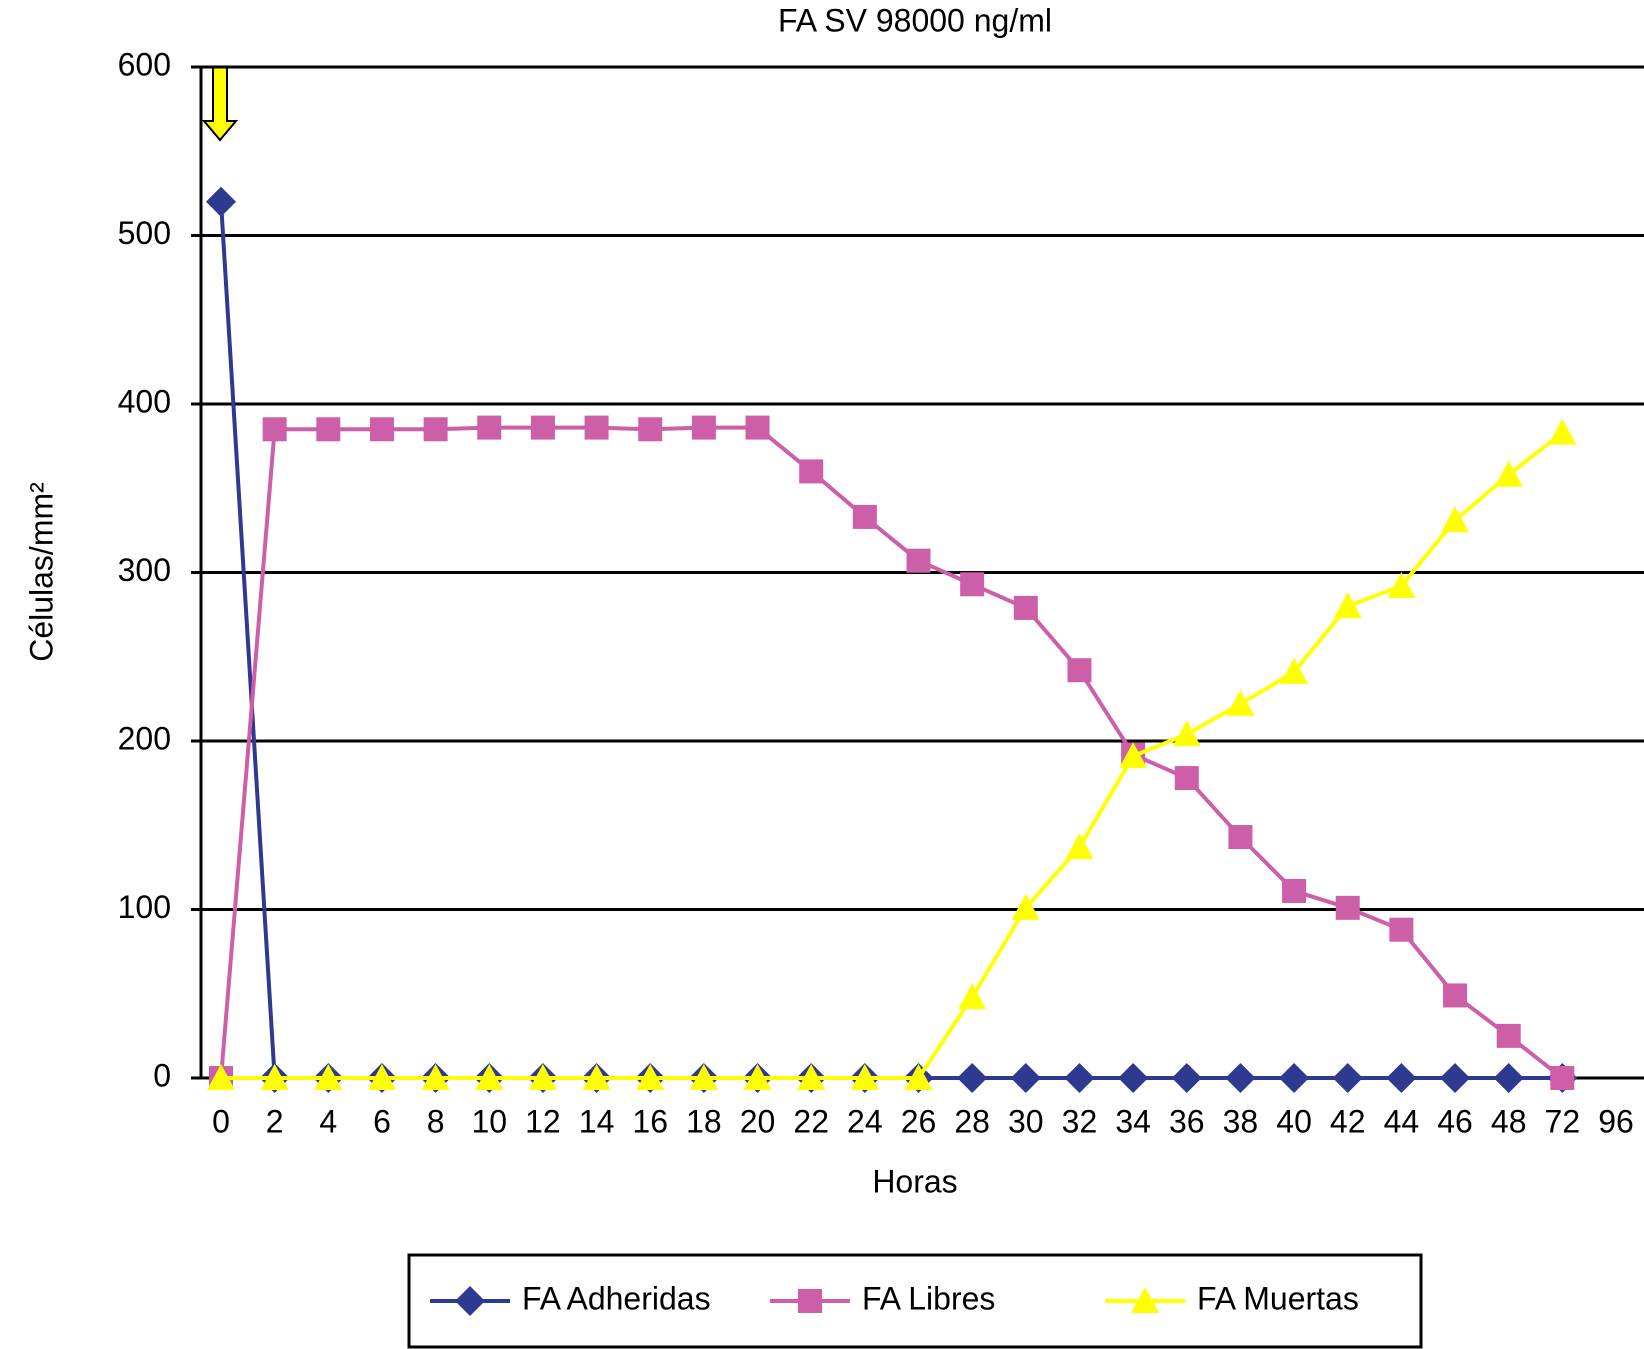 The height and width of the screenshot is (1349, 1644). What do you see at coordinates (650, 1121) in the screenshot?
I see `x-tick-label: 16` at bounding box center [650, 1121].